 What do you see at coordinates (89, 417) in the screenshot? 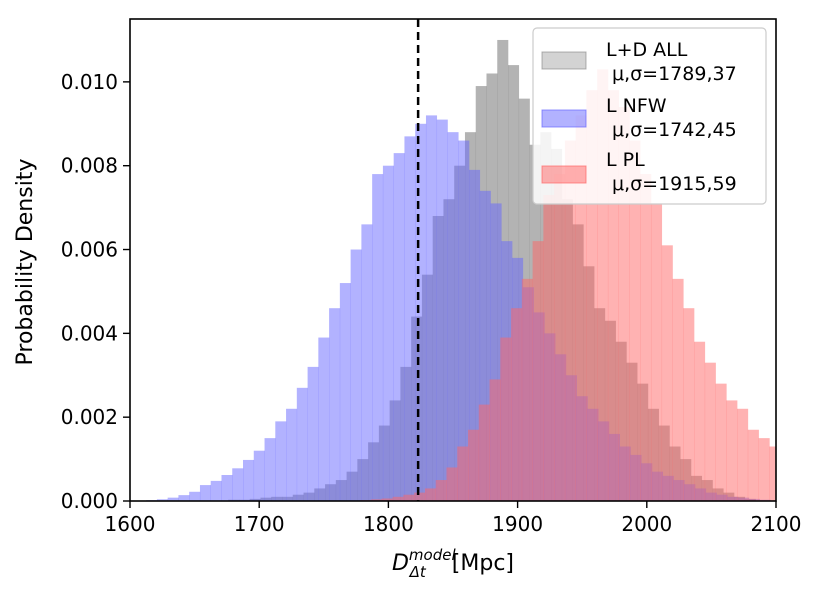
I see `y-tick-label: 0.002` at bounding box center [89, 417].